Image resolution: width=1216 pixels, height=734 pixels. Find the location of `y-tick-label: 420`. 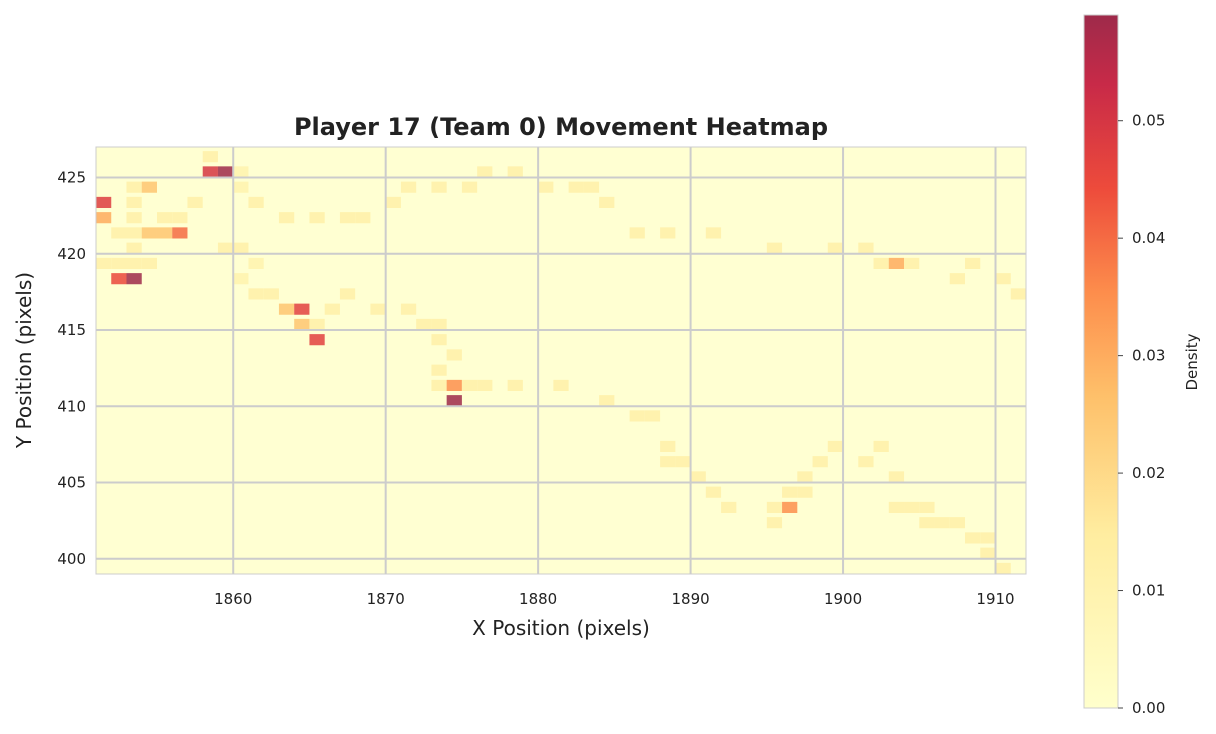

y-tick-label: 420 is located at coordinates (71, 254).